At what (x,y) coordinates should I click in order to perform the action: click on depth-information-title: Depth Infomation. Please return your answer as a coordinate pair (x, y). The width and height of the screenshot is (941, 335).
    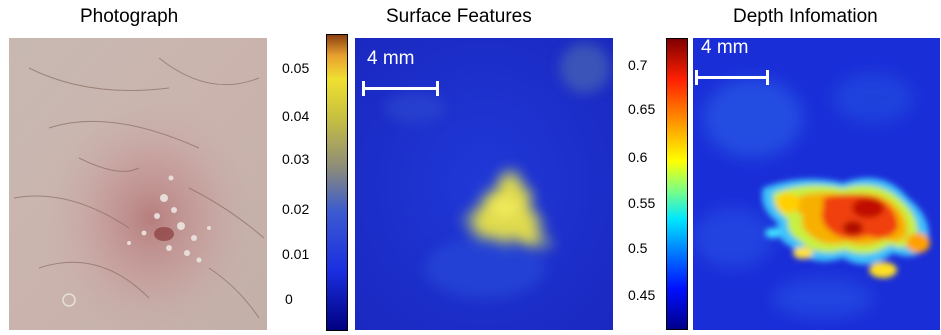
    Looking at the image, I should click on (805, 16).